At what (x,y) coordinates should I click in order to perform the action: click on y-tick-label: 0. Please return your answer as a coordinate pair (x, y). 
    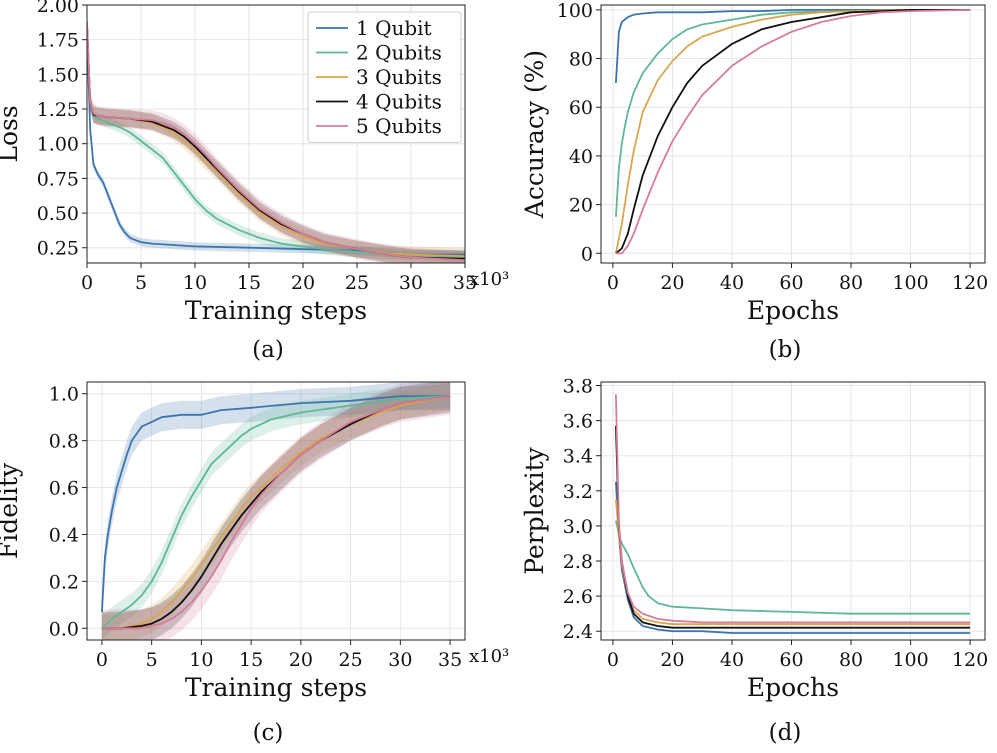
    Looking at the image, I should click on (587, 254).